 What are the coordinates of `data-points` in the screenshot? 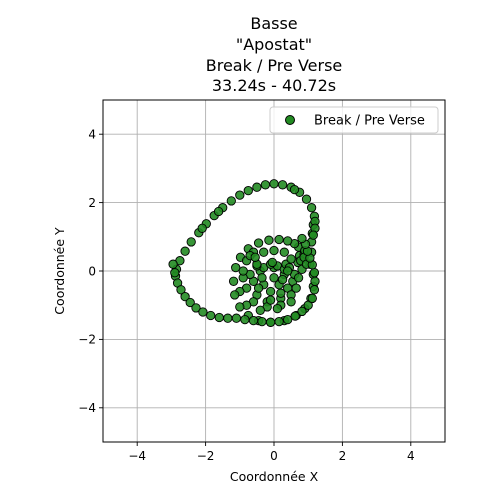 It's located at (244, 253).